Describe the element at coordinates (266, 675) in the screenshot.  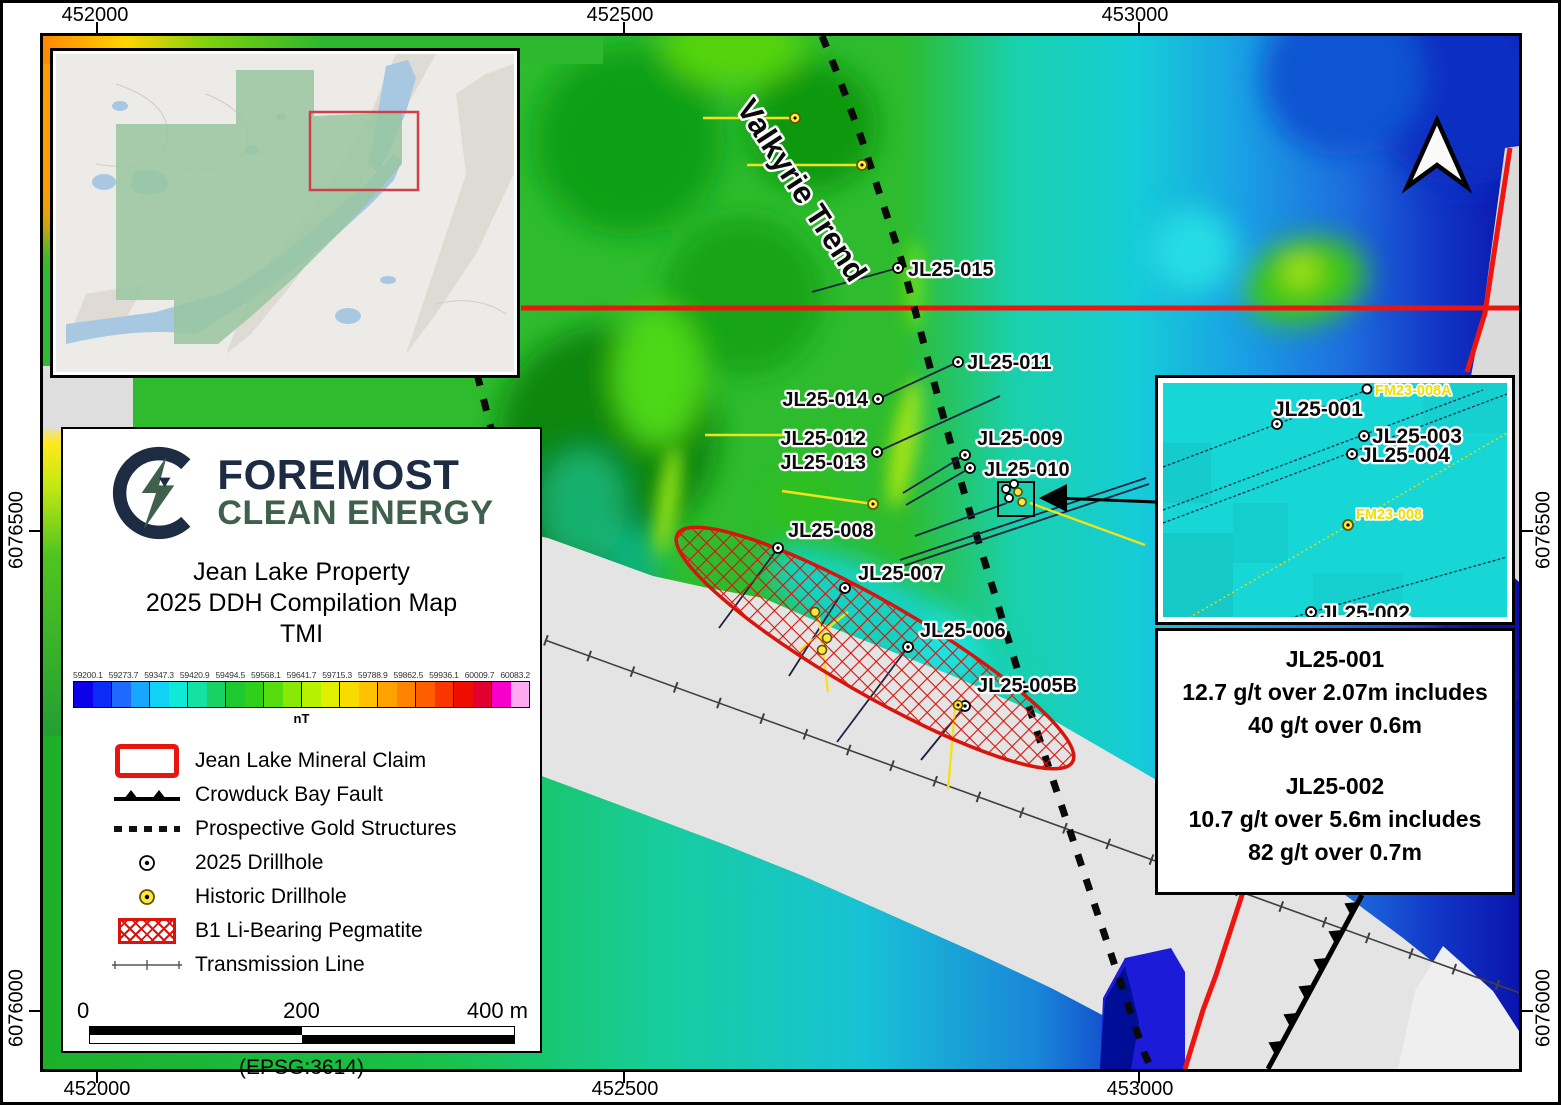
I see `colorbar-tick-label: 59568.1` at that location.